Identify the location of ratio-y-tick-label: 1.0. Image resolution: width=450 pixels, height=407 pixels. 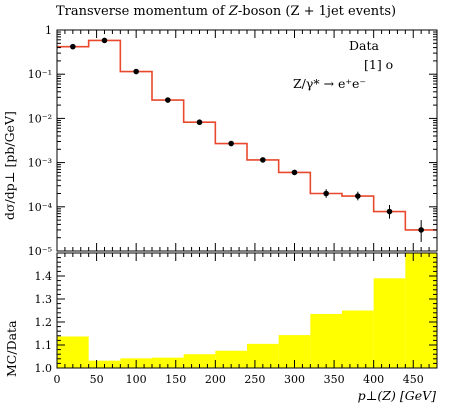
(44, 368).